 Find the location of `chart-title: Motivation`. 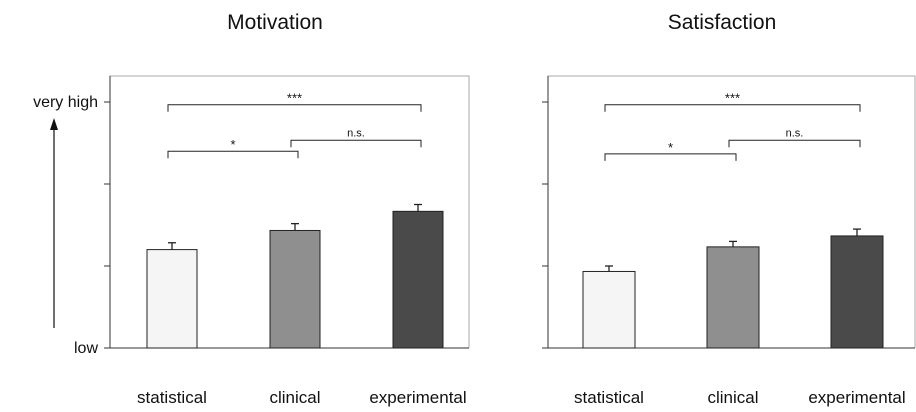

chart-title: Motivation is located at coordinates (275, 22).